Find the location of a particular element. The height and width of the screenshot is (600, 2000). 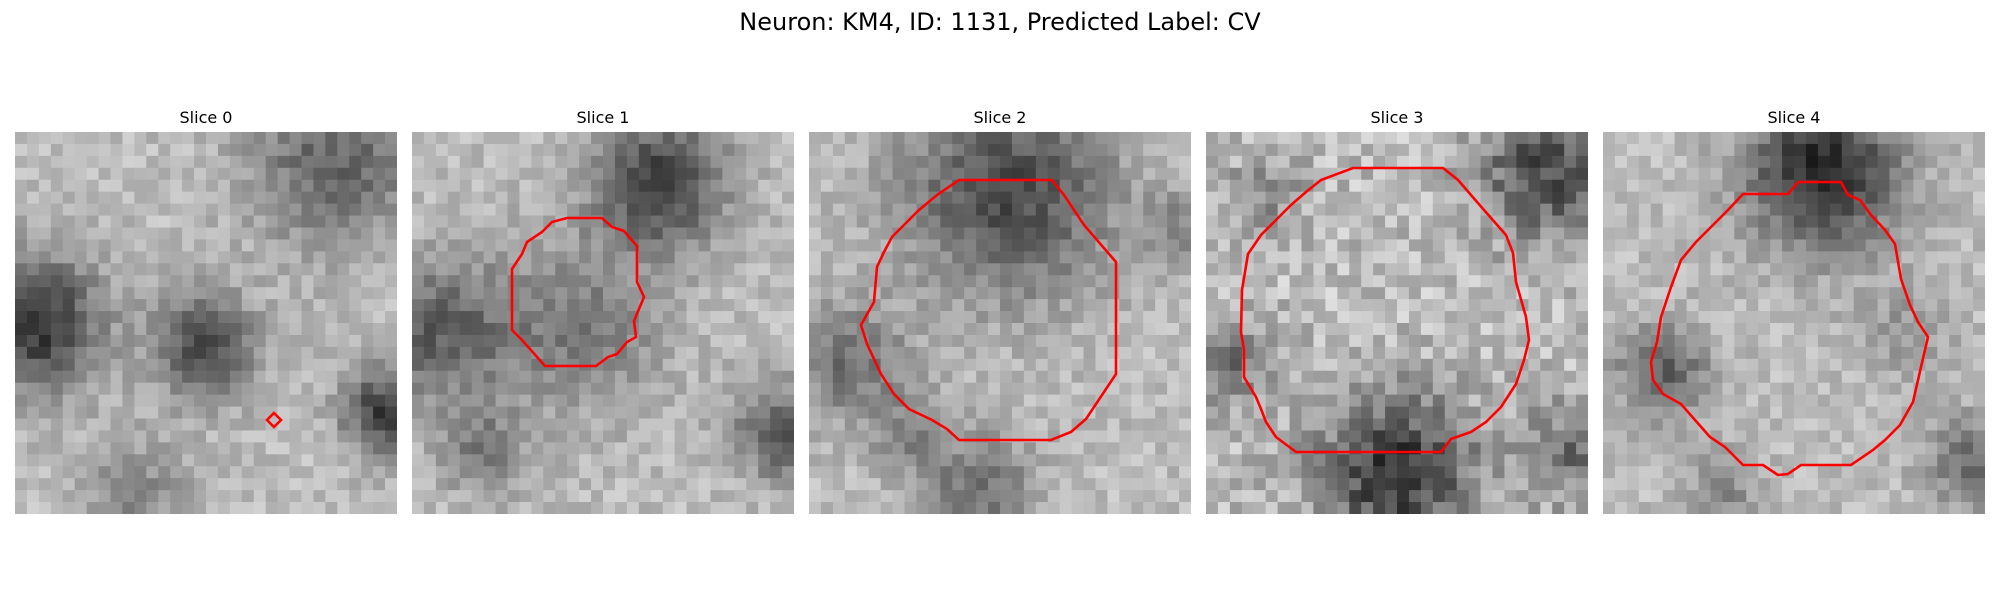

slice-panel-2: Slice 2 is located at coordinates (1000, 311).